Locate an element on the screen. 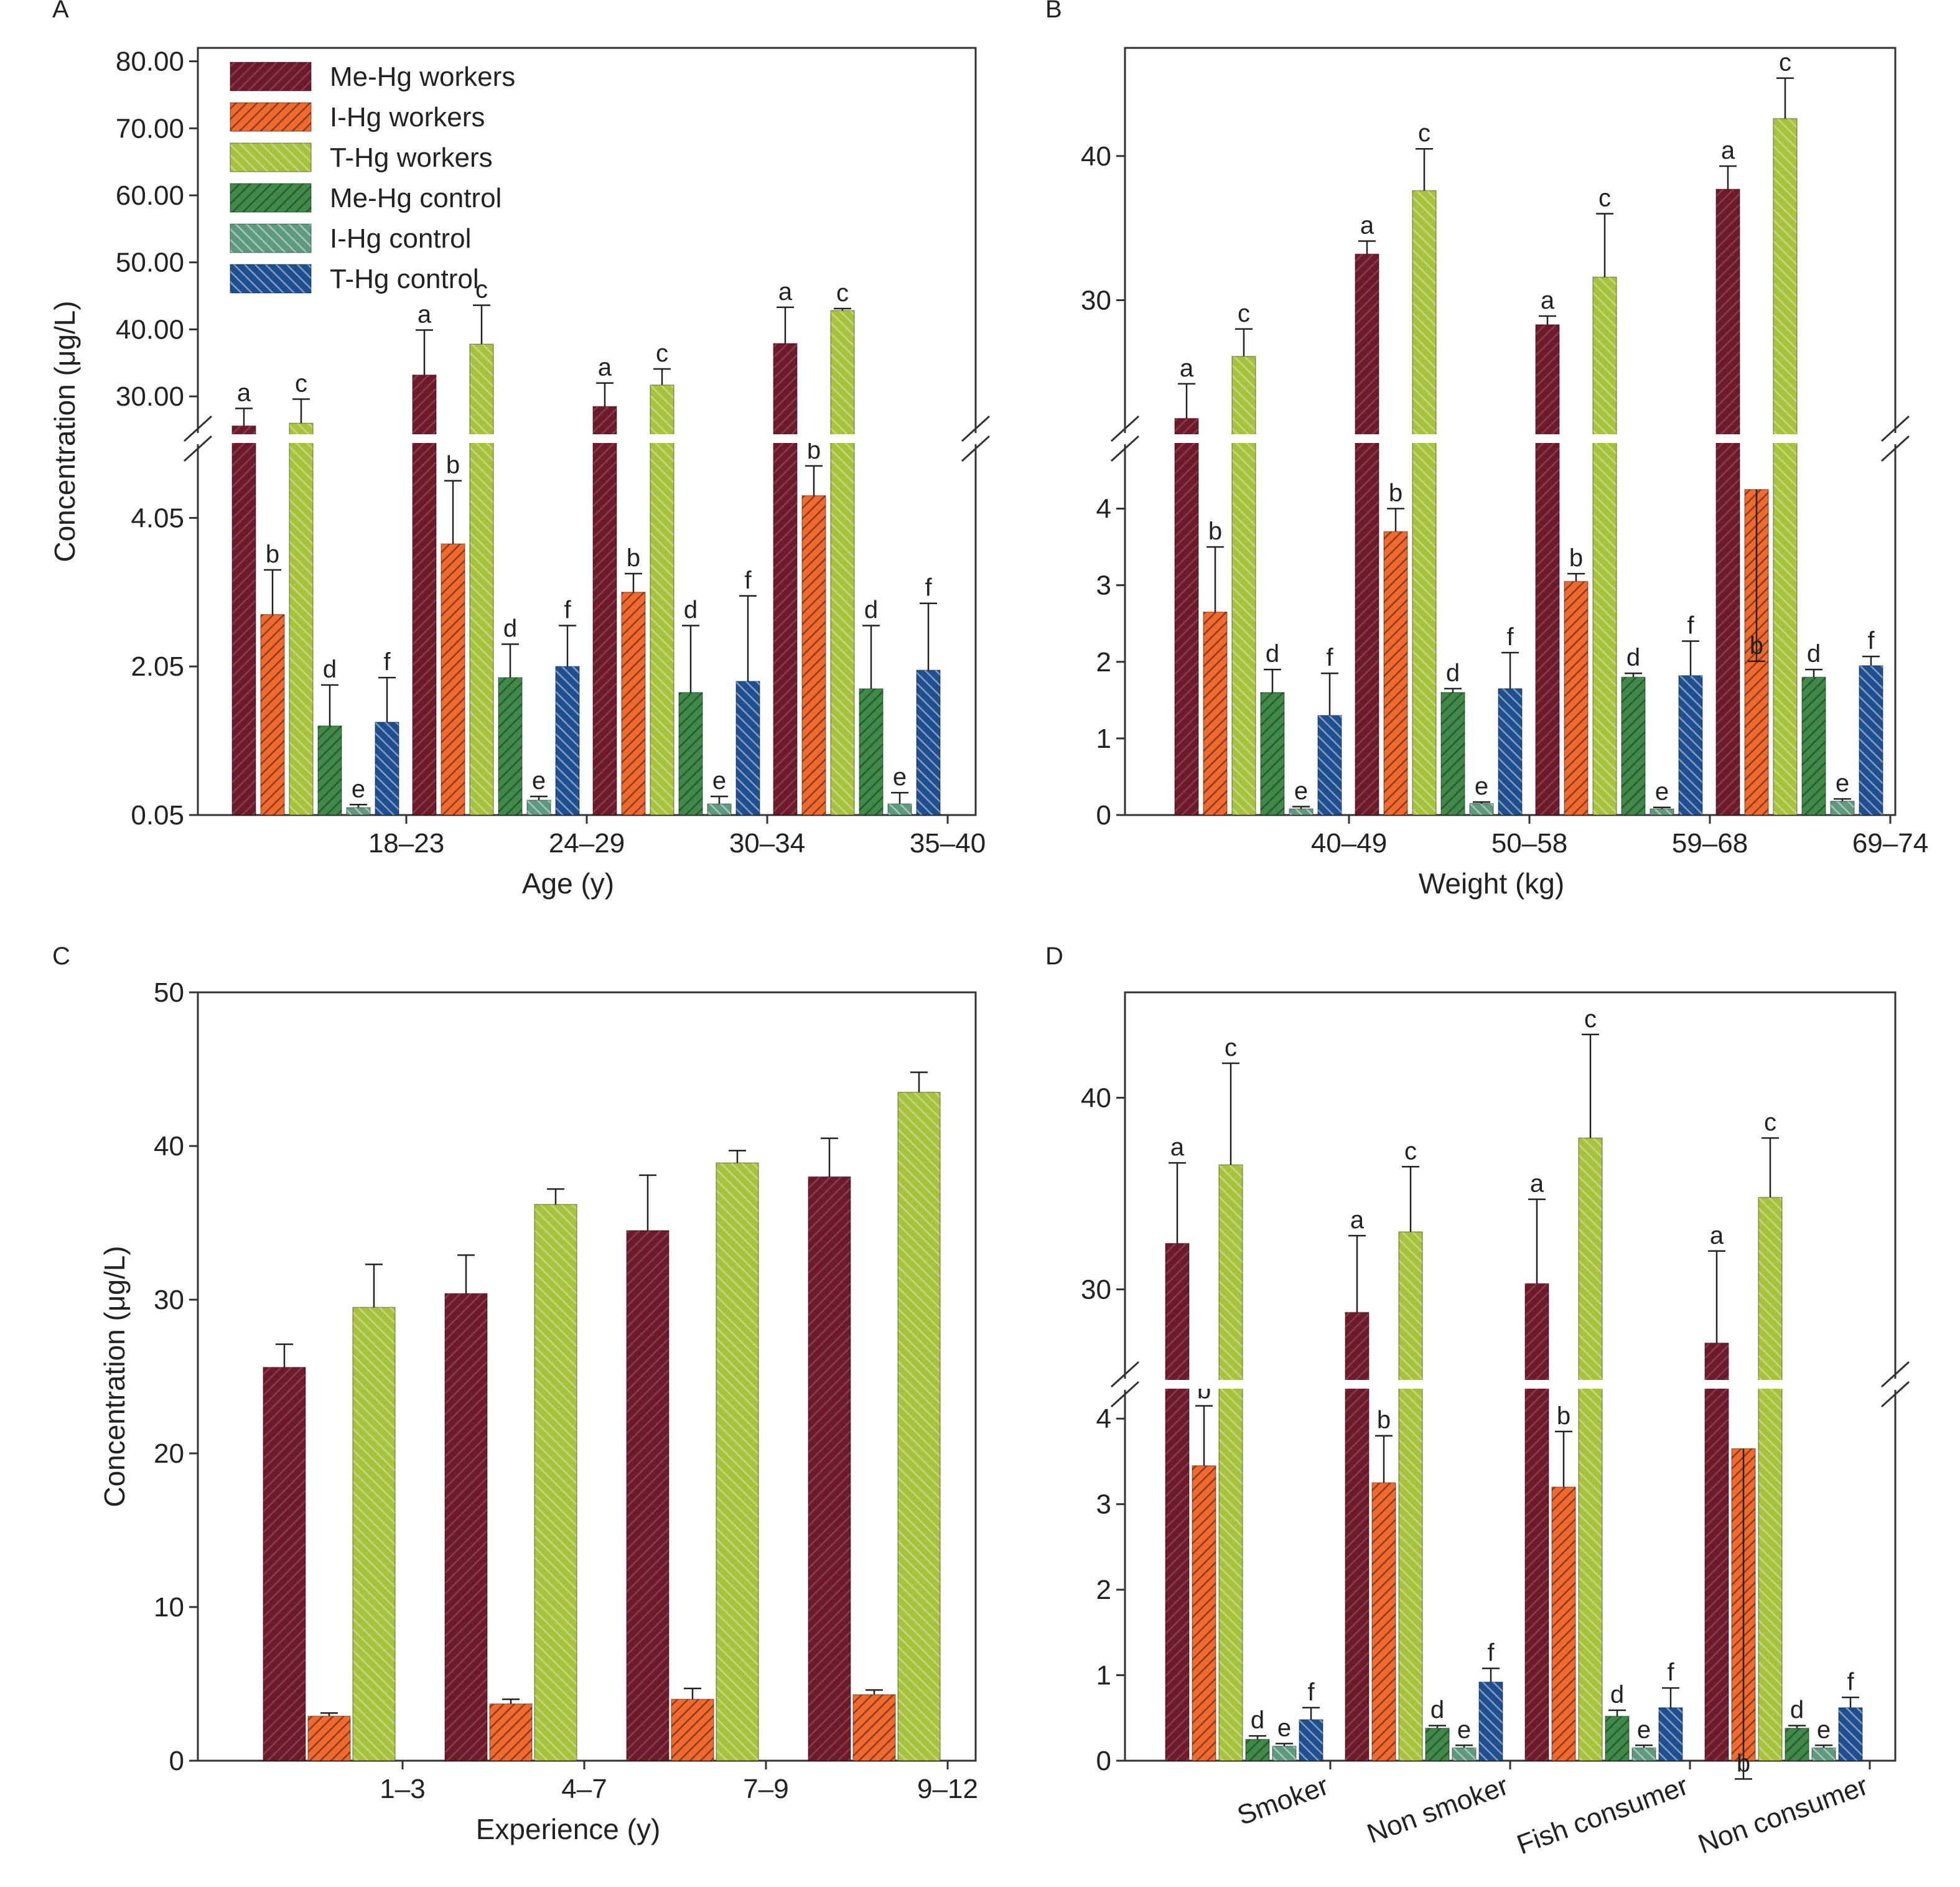 This screenshot has width=1960, height=1887. y-tick-label: 30 is located at coordinates (1096, 1289).